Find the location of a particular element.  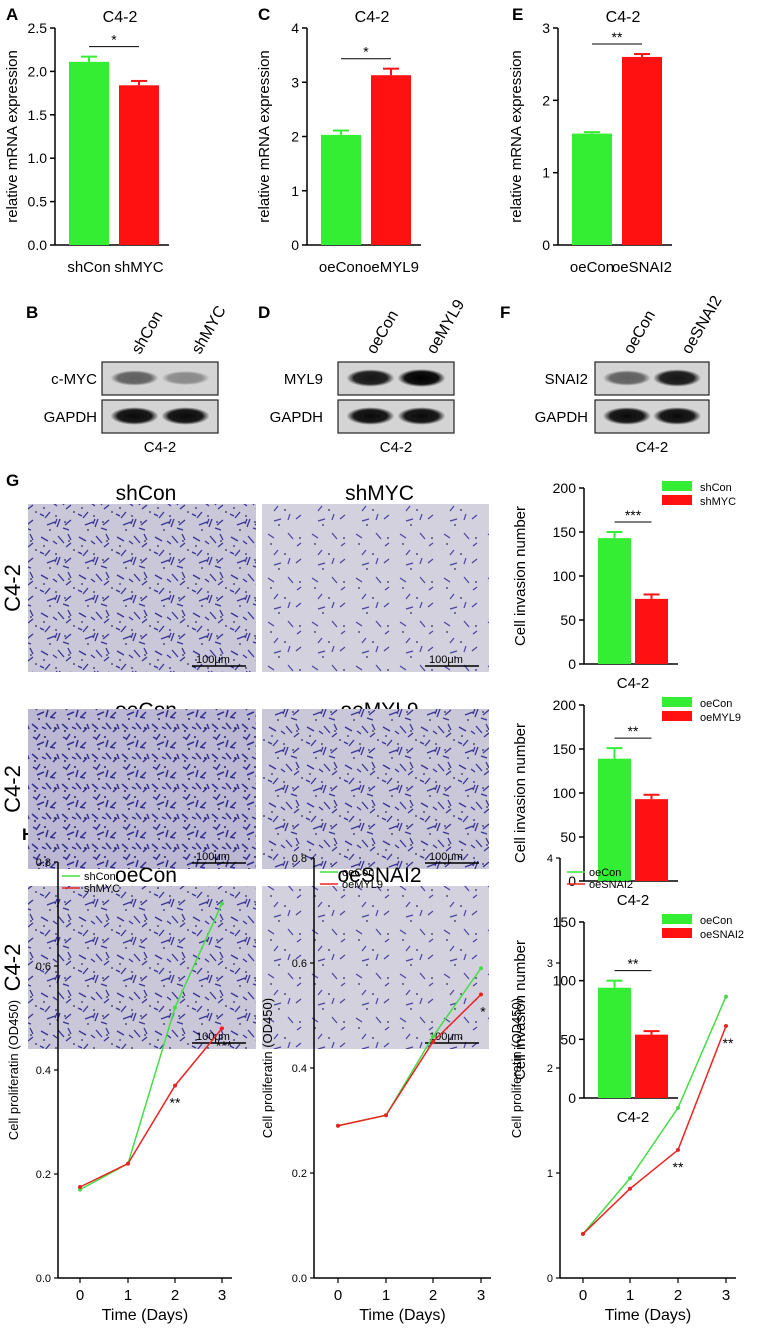

series-line-oeCon is located at coordinates (654, 1115).